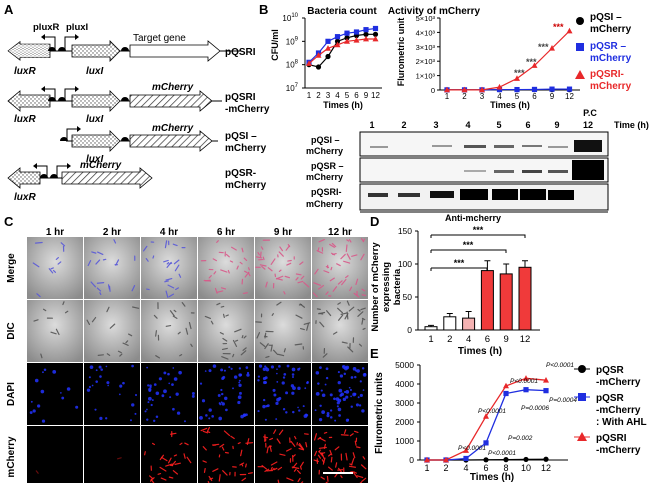  I want to click on chart-b1-ylabel: CFU/ml, so click(275, 45).